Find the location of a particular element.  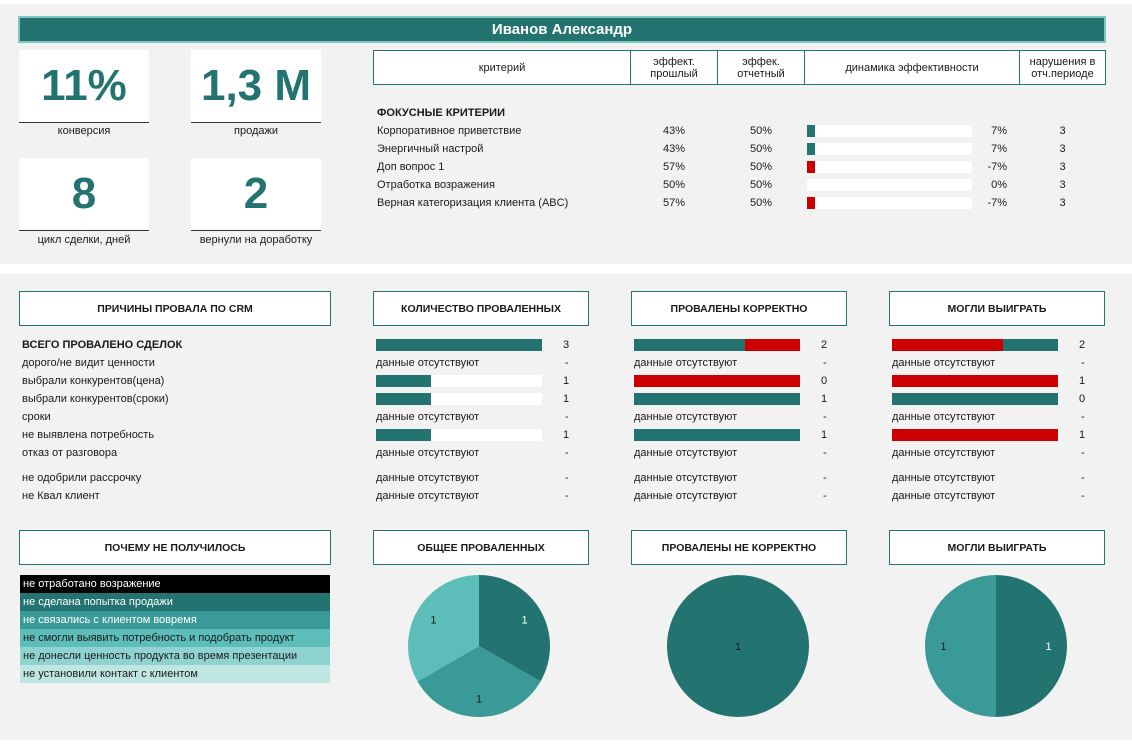

header-could-win: МОГЛИ ВЫИГРАТЬ is located at coordinates (997, 308).